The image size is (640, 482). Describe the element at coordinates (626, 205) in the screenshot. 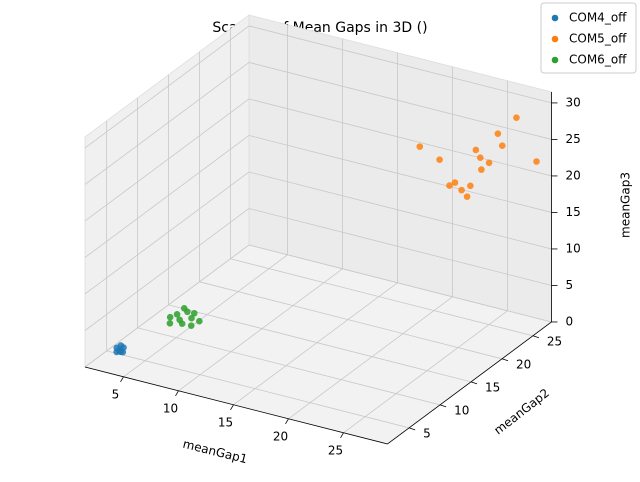

I see `z-axis-label: meanGap3` at that location.